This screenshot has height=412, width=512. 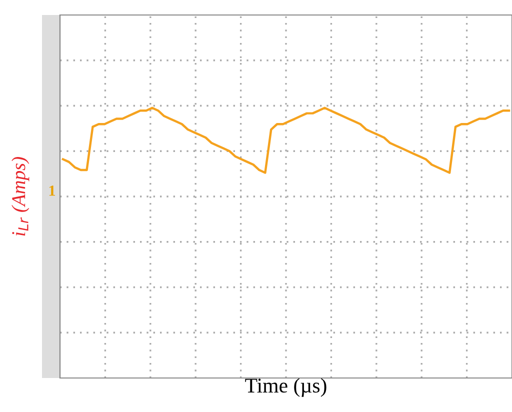 What do you see at coordinates (285, 387) in the screenshot?
I see `x-axis-title: Time (µs)` at bounding box center [285, 387].